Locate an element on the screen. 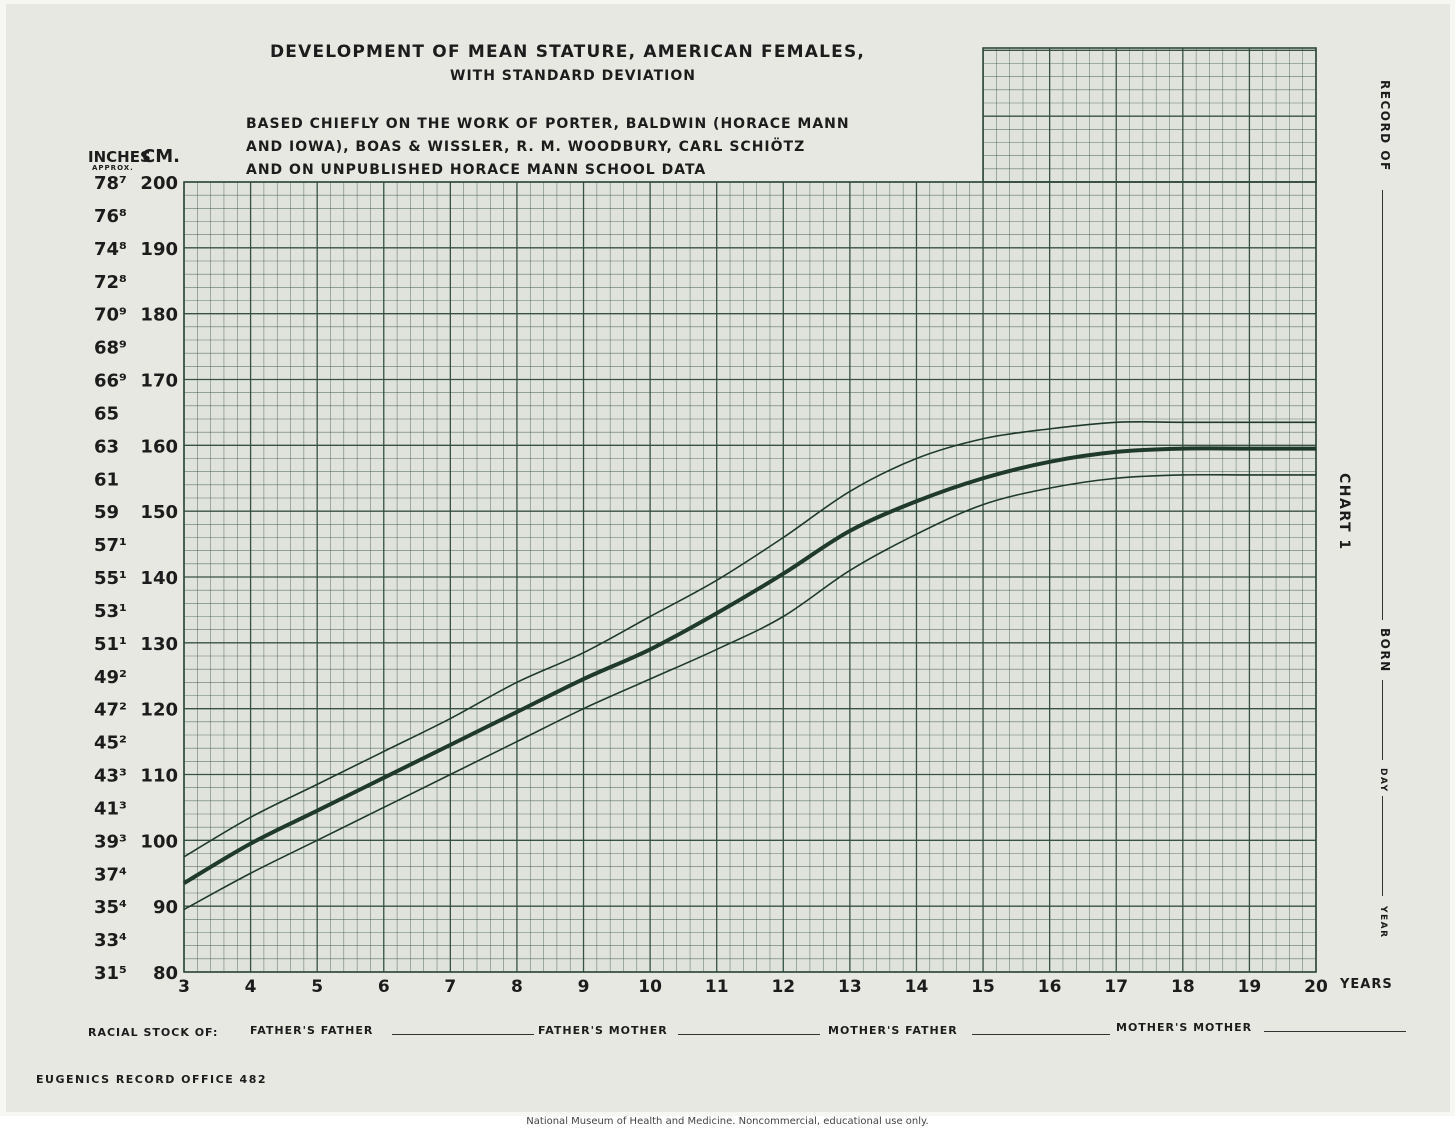 This screenshot has height=1132, width=1455. mothers-mother-line is located at coordinates (1335, 1031).